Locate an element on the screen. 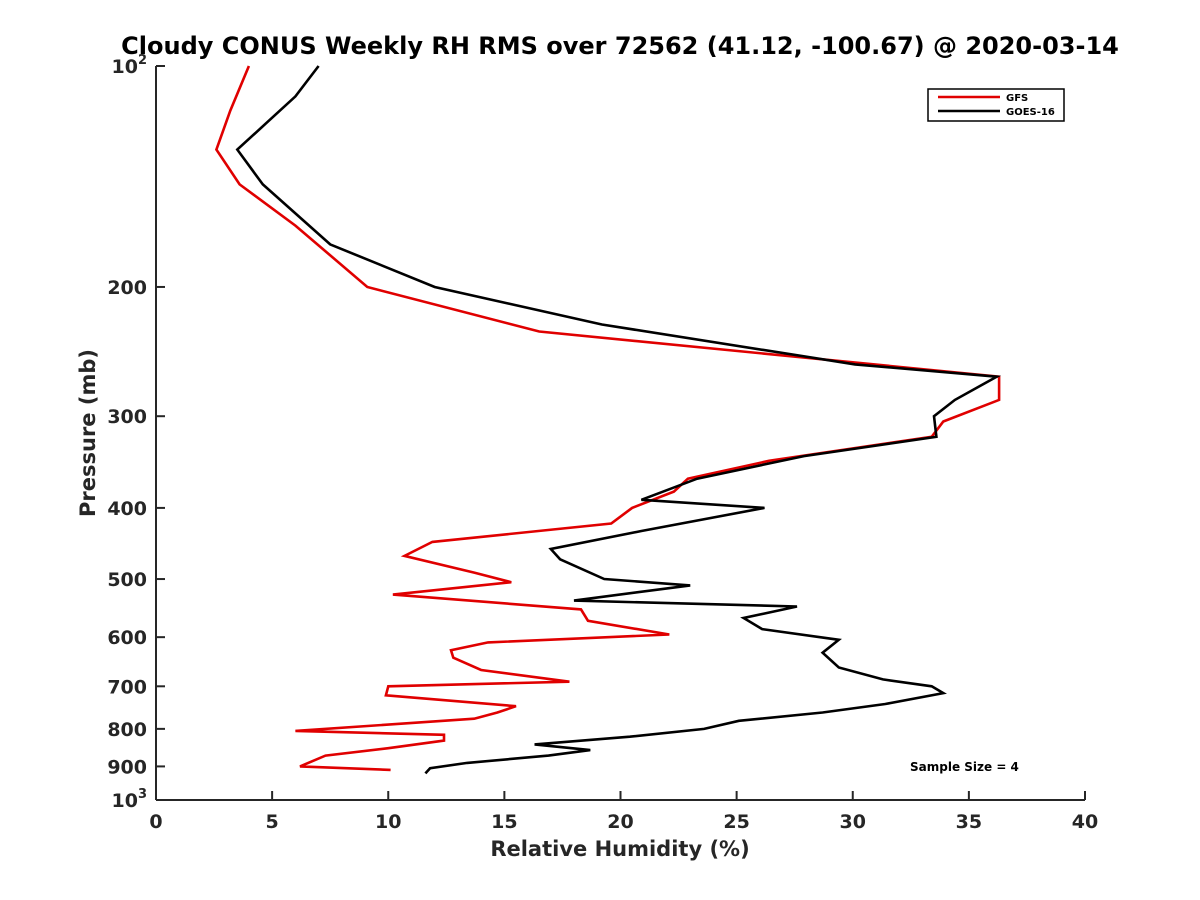 The width and height of the screenshot is (1200, 900). y-tick-label: 10² is located at coordinates (130, 65).